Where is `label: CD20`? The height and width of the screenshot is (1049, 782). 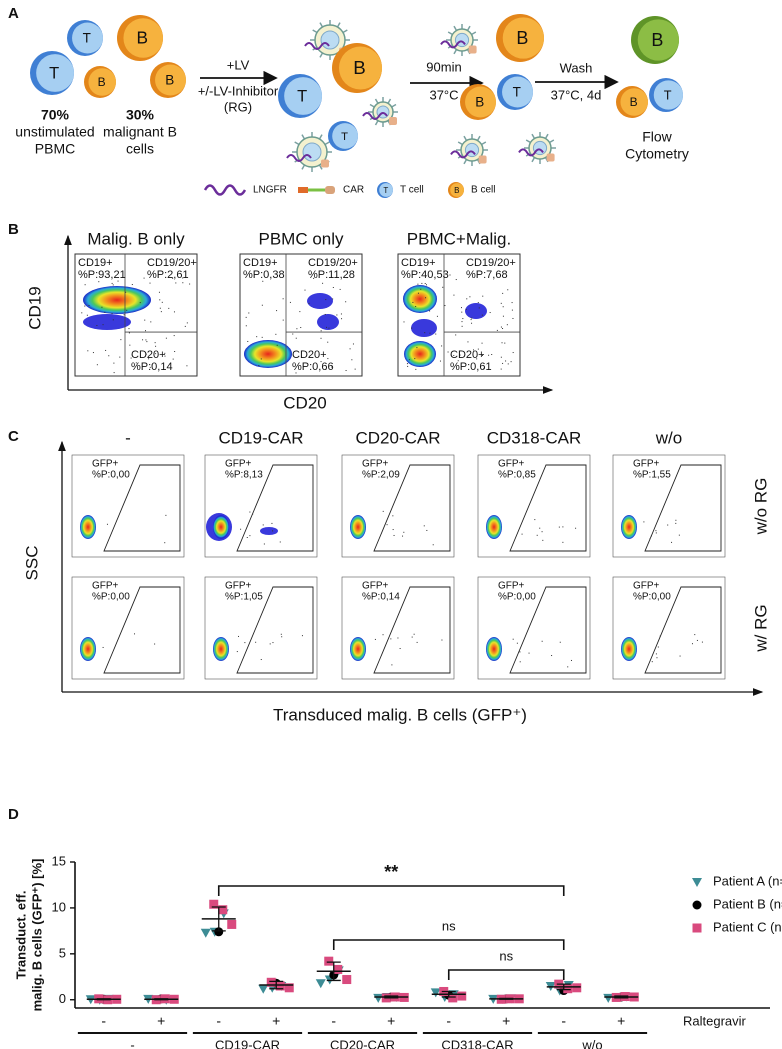
label: CD20 is located at coordinates (304, 402).